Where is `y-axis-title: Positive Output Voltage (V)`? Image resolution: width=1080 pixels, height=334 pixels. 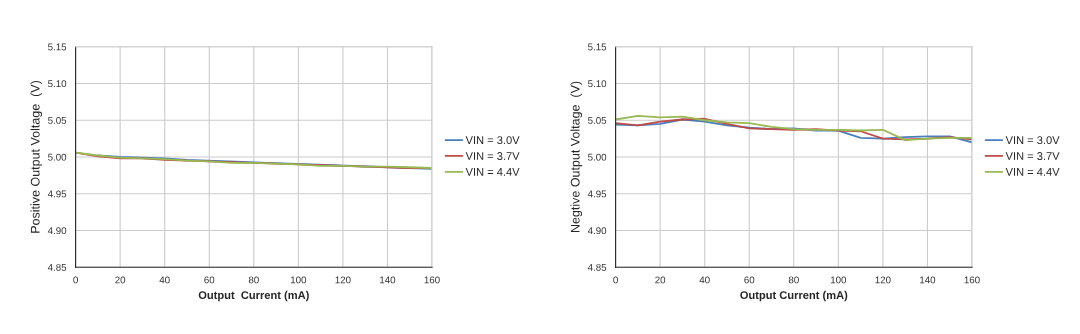 y-axis-title: Positive Output Voltage (V) is located at coordinates (36, 156).